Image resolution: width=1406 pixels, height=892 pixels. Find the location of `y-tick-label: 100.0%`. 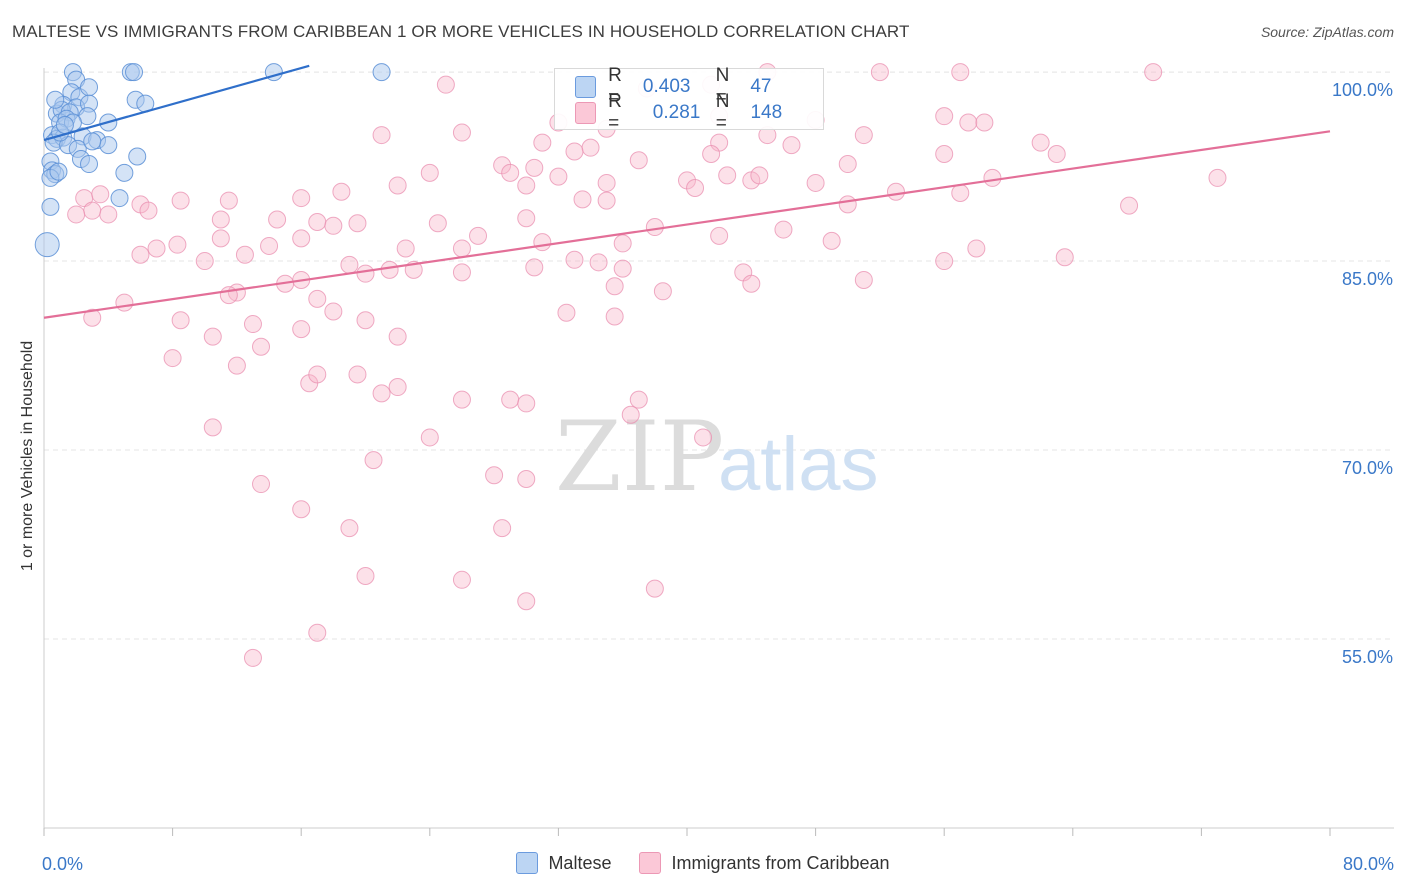

y-tick-label: 100.0% is located at coordinates (1362, 90).